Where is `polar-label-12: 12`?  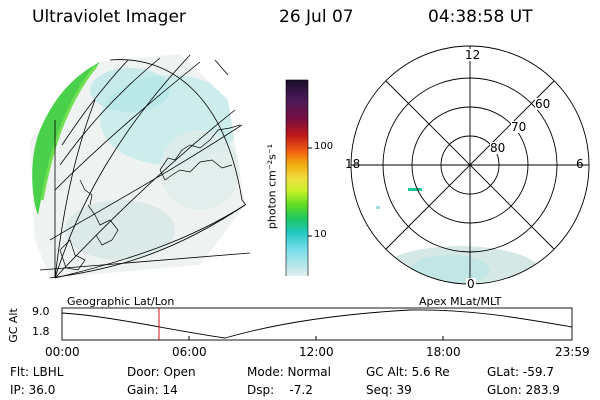 polar-label-12: 12 is located at coordinates (473, 55).